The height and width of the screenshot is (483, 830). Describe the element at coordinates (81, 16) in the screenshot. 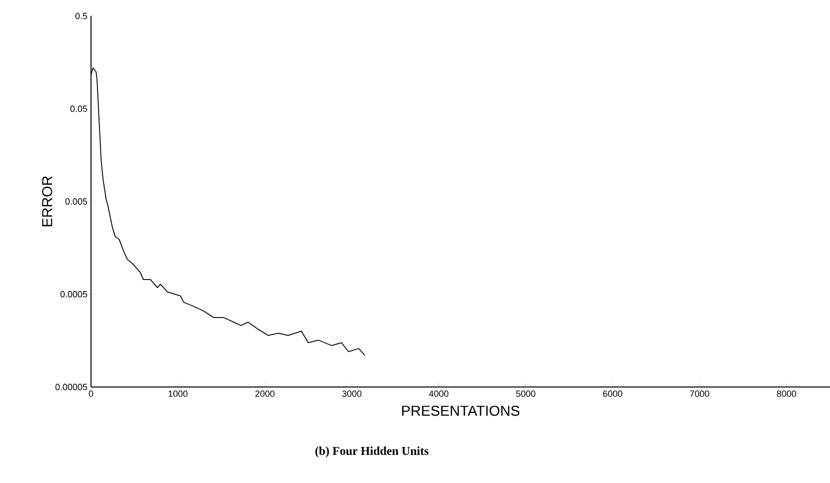

I see `y-tick-label: 0.5` at that location.